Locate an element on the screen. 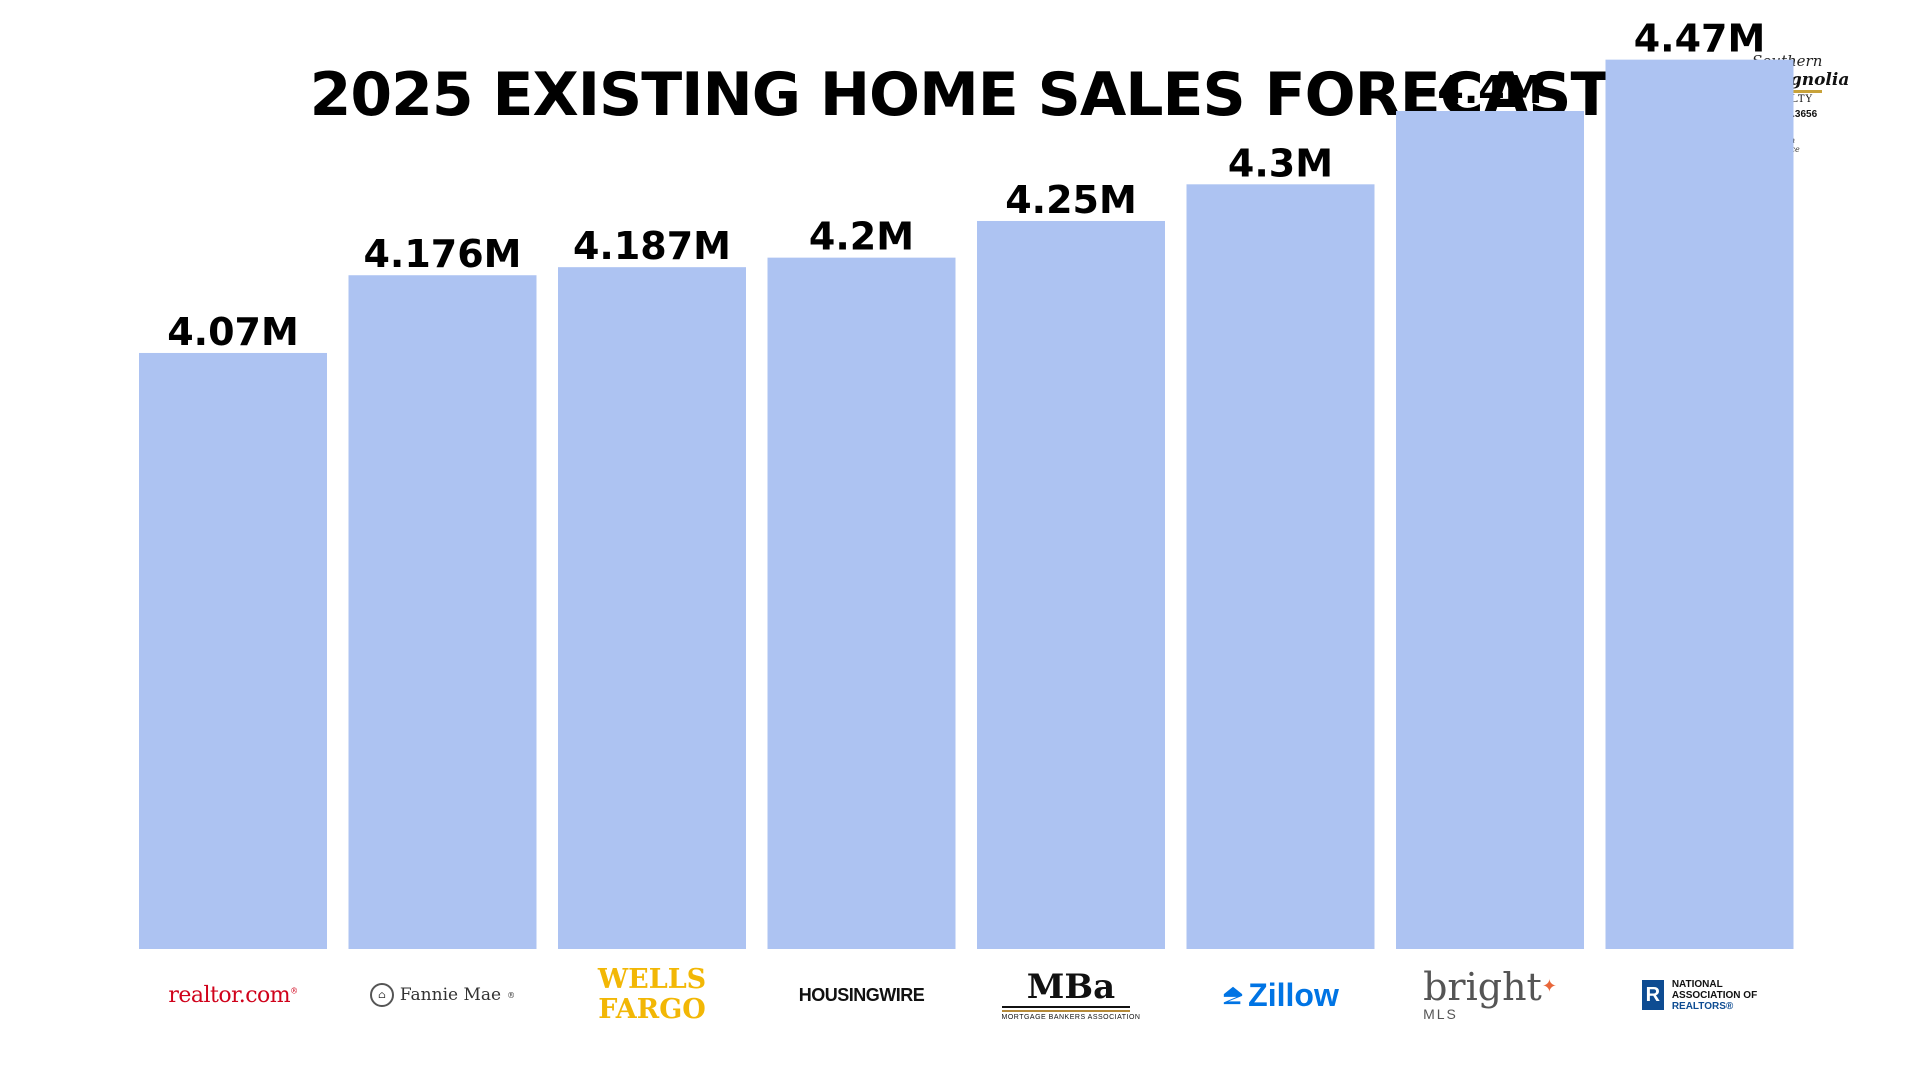  data-label-1: 4.07M is located at coordinates (233, 332).